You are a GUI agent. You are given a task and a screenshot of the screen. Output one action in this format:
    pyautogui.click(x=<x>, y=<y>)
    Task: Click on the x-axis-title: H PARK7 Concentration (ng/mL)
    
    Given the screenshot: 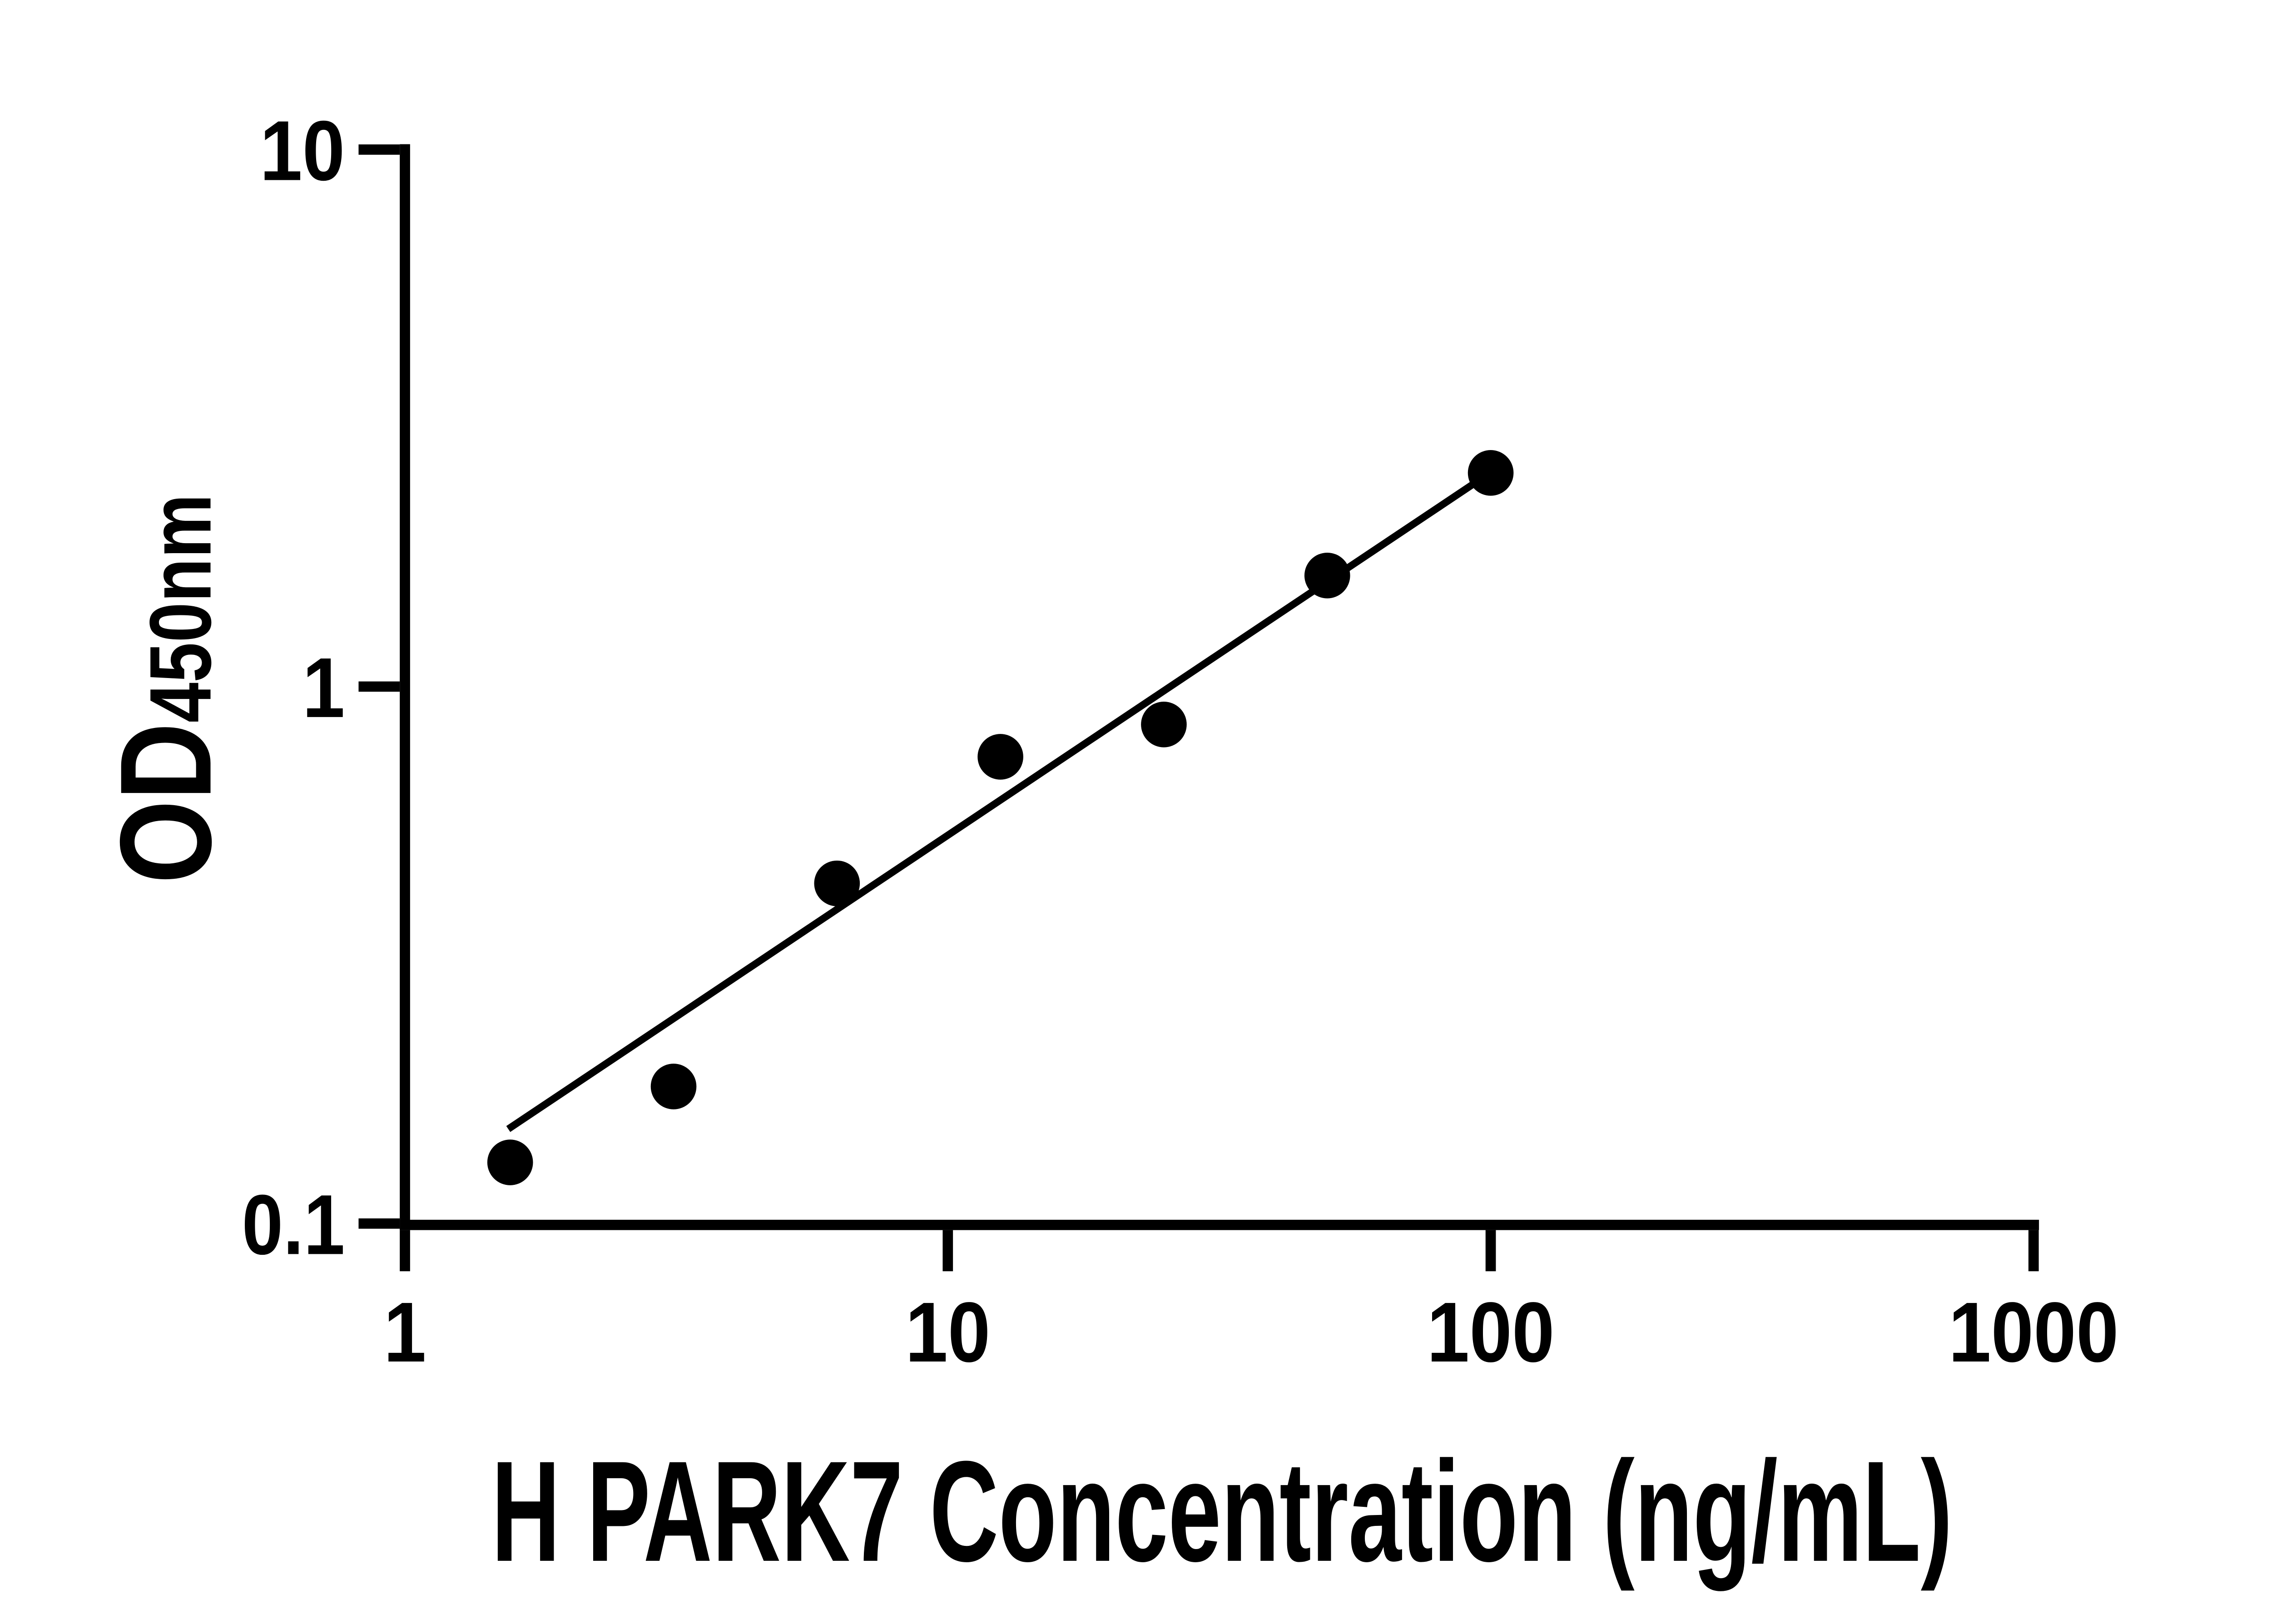 What is the action you would take?
    pyautogui.click(x=1222, y=1511)
    